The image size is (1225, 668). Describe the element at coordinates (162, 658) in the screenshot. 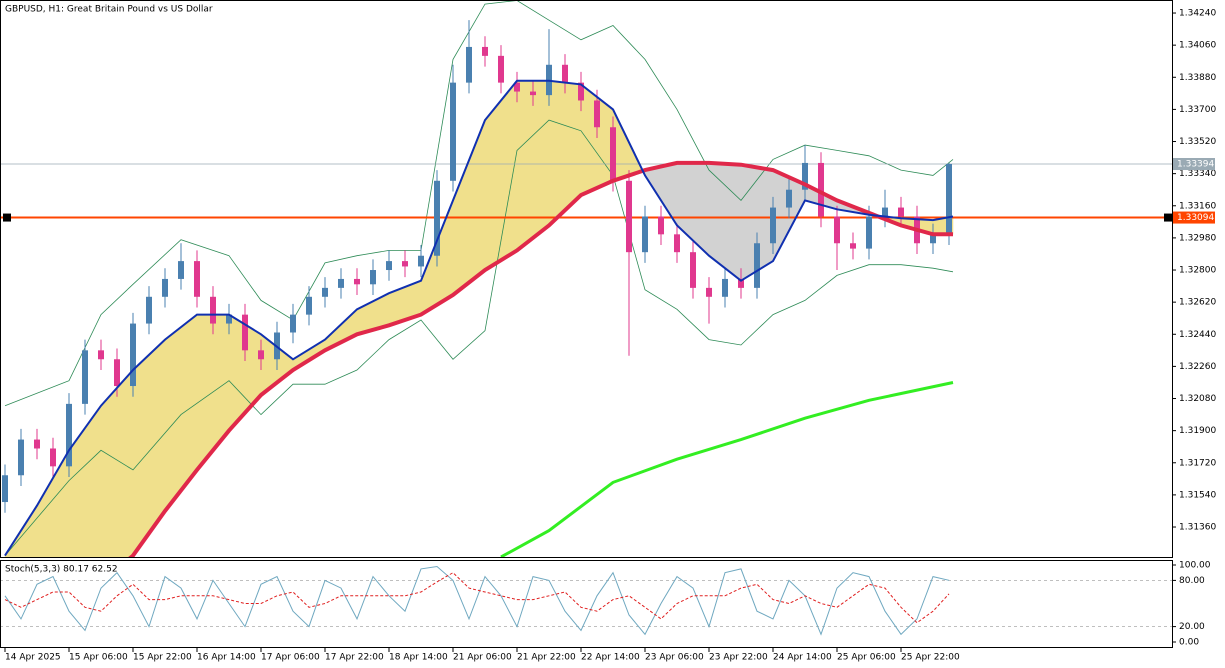

I see `x-tick-label: 15 Apr 22:00` at that location.